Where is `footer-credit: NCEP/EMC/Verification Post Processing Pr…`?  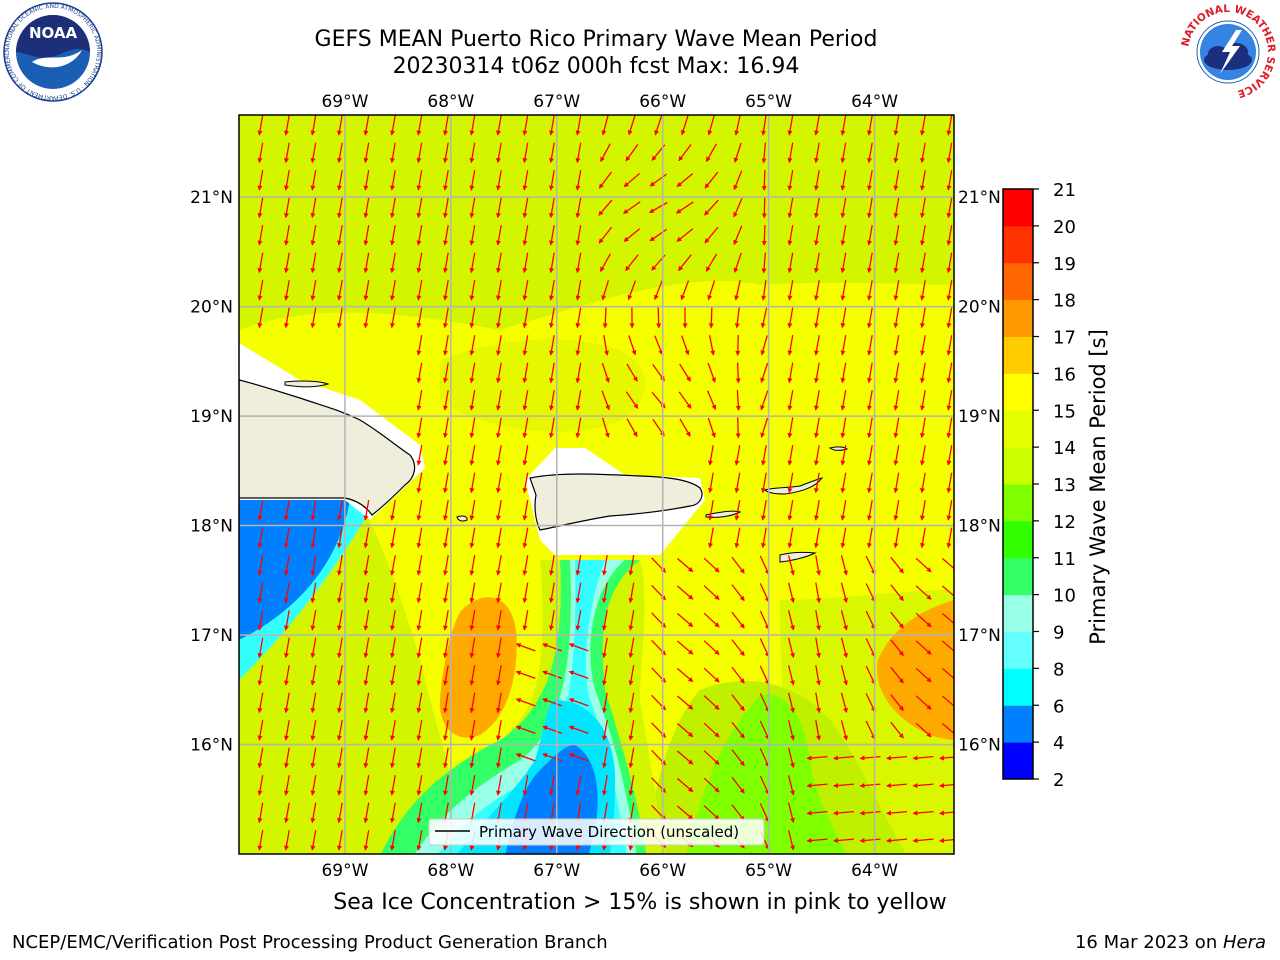
footer-credit: NCEP/EMC/Verification Post Processing Pr… is located at coordinates (310, 942).